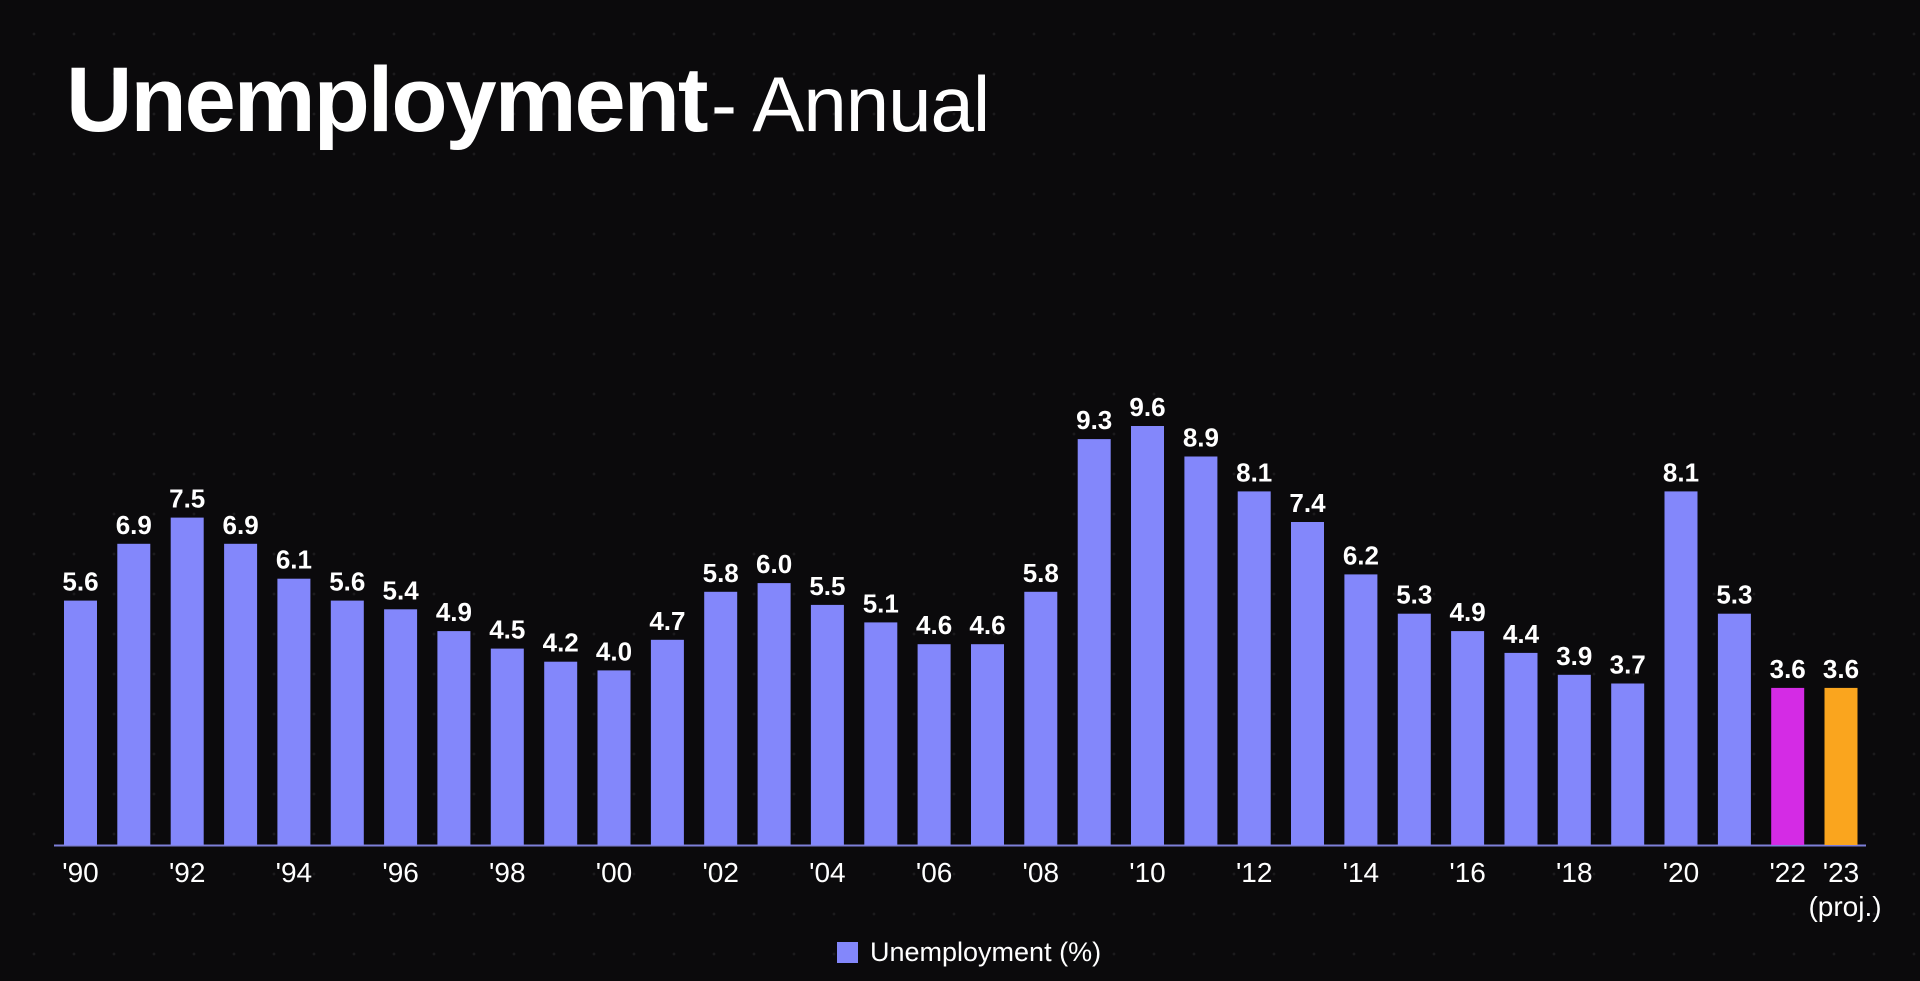 Image resolution: width=1920 pixels, height=981 pixels. What do you see at coordinates (561, 643) in the screenshot?
I see `bar-value-label: 4.2` at bounding box center [561, 643].